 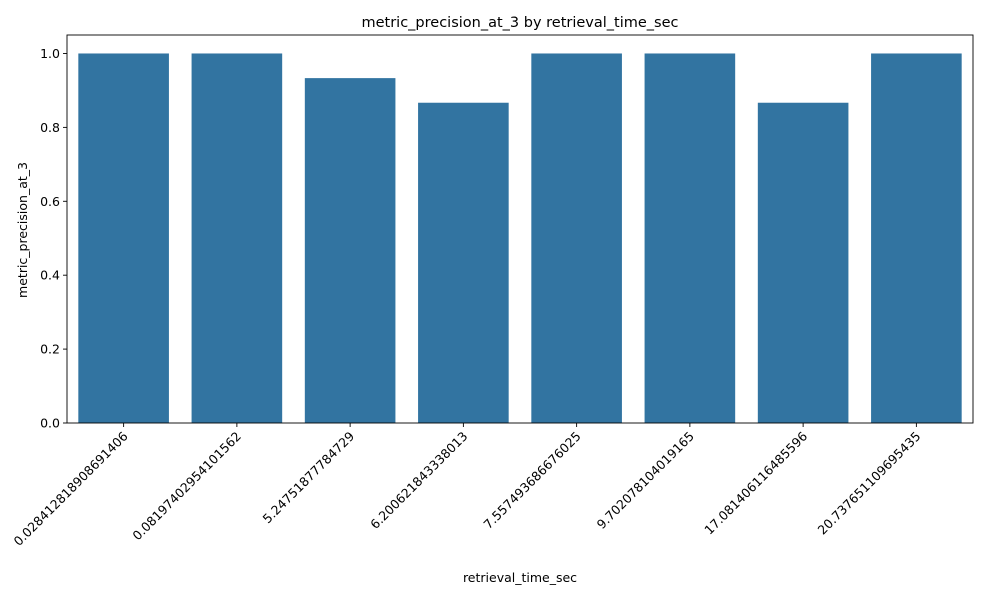 I want to click on x-tick-label: 17.08140611648559​6, so click(x=755, y=482).